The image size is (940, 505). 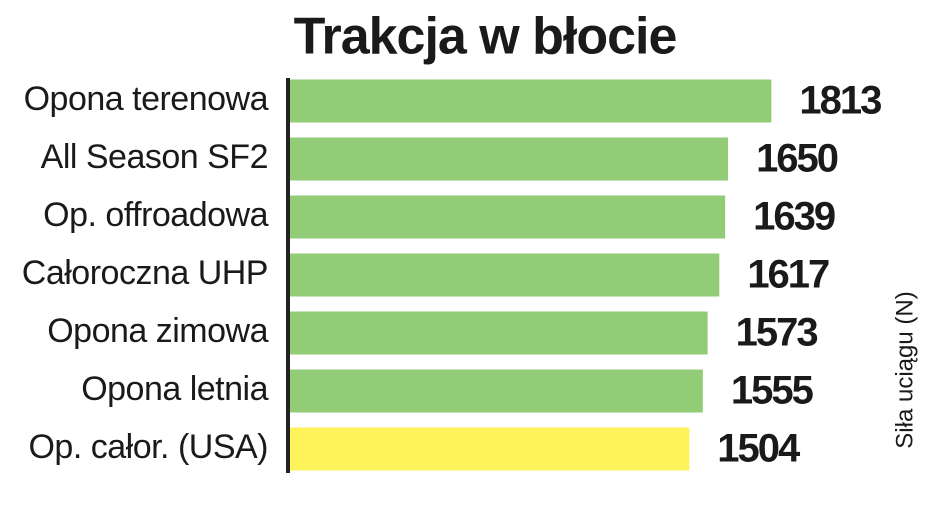 What do you see at coordinates (904, 369) in the screenshot?
I see `axis-title: Siła uciągu (N)` at bounding box center [904, 369].